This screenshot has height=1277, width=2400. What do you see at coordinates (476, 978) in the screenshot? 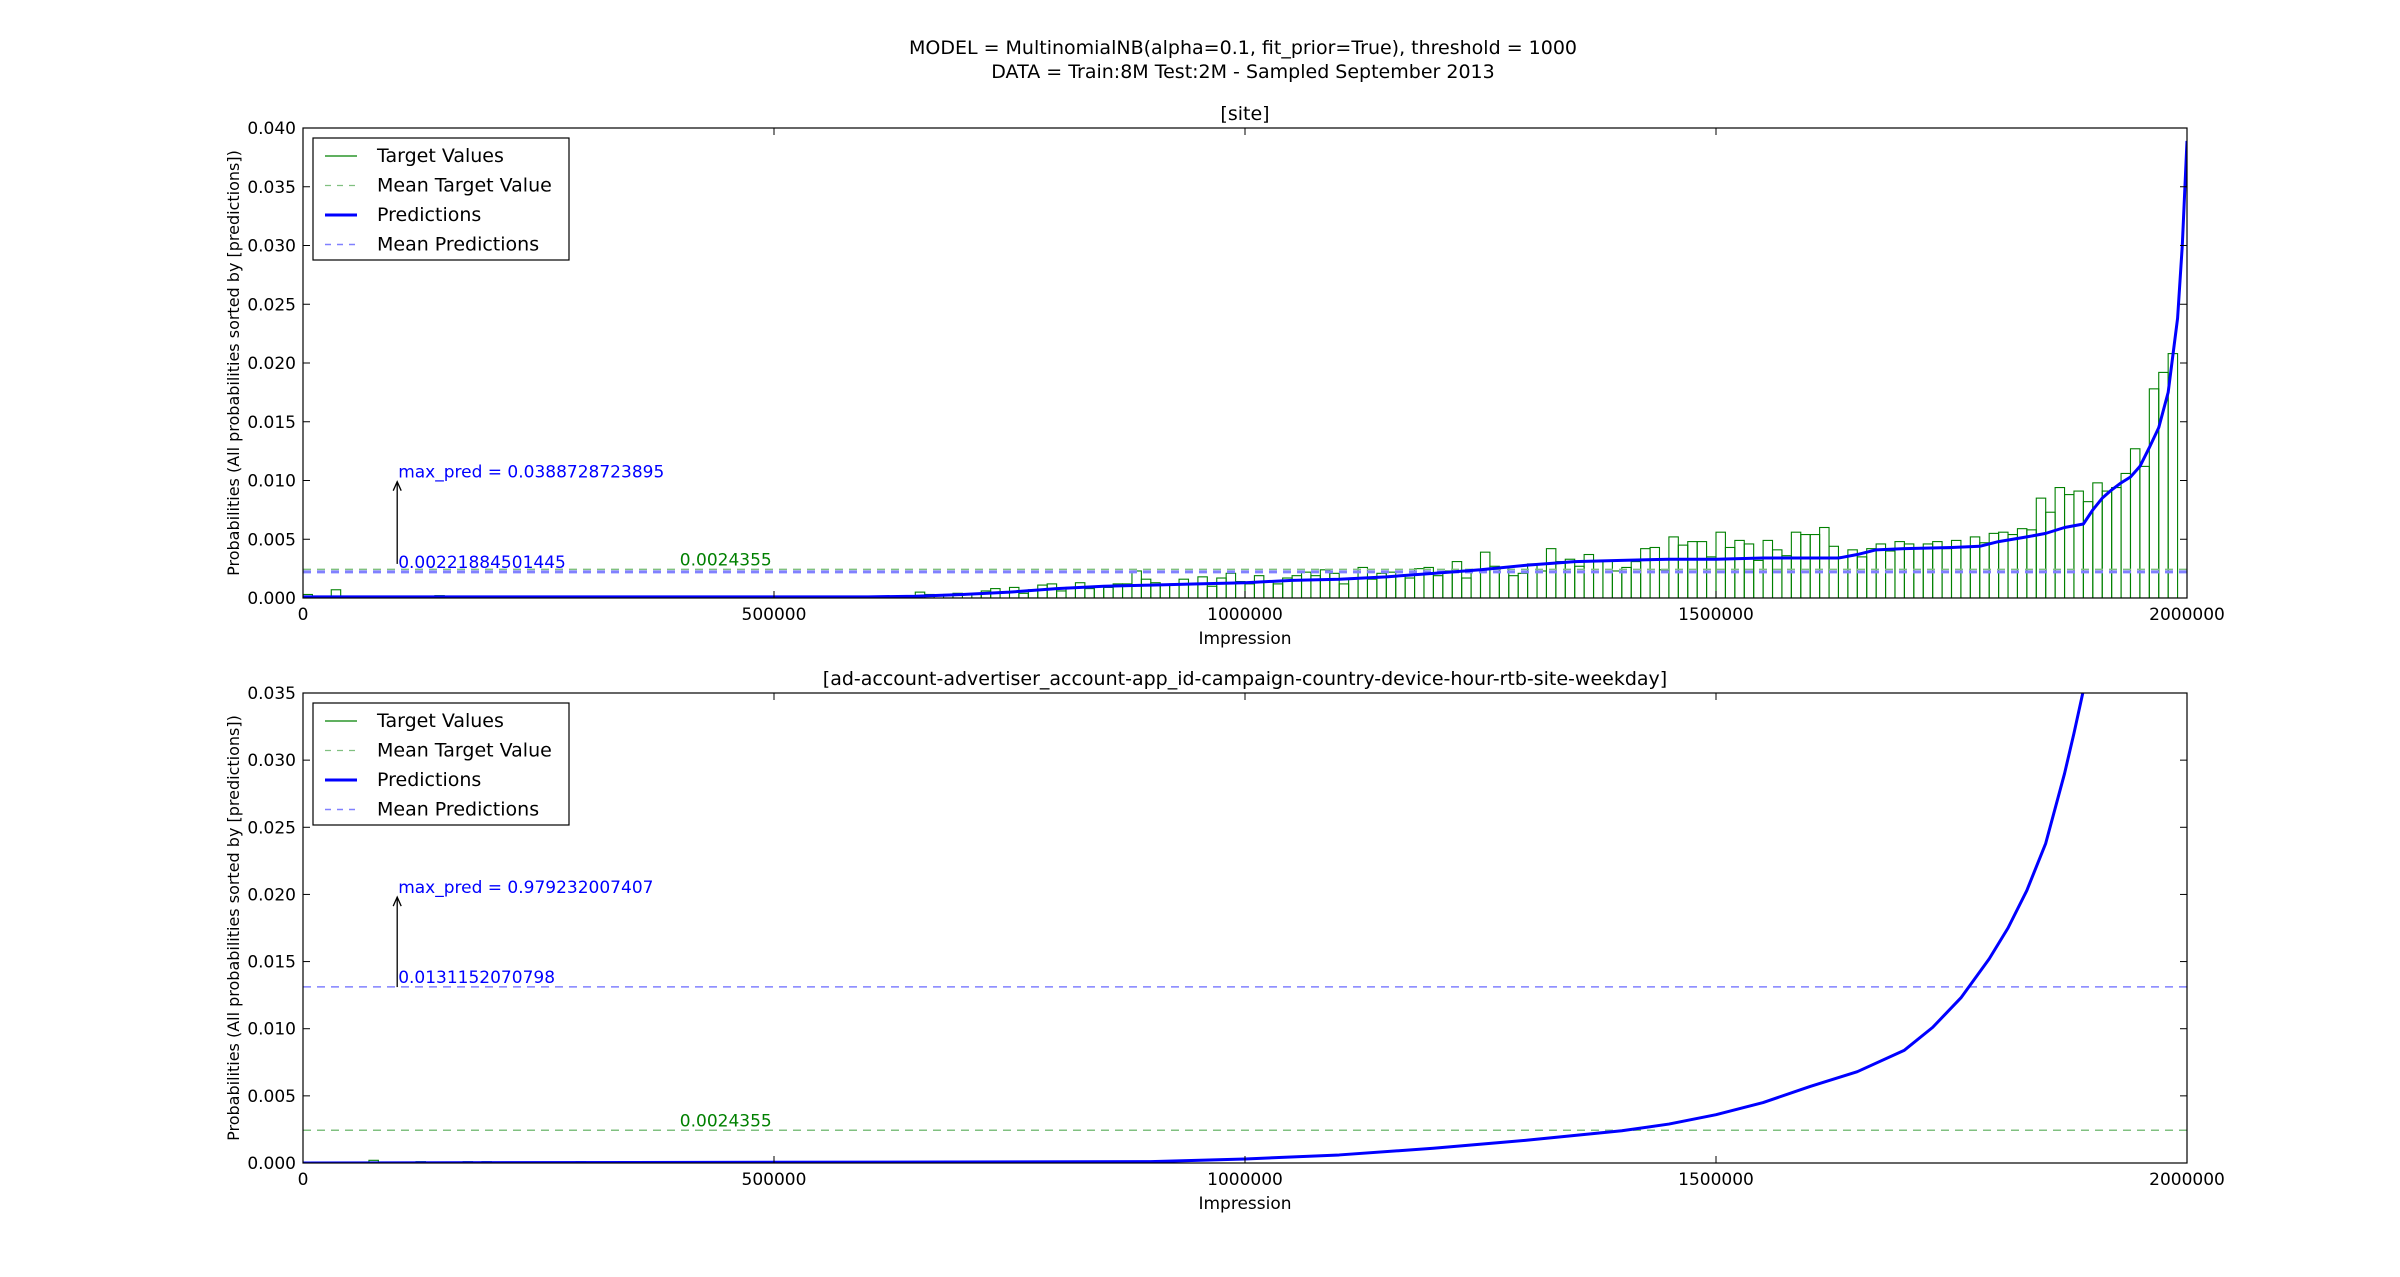
I see `mean-pred-label: 0.0131152070798` at bounding box center [476, 978].